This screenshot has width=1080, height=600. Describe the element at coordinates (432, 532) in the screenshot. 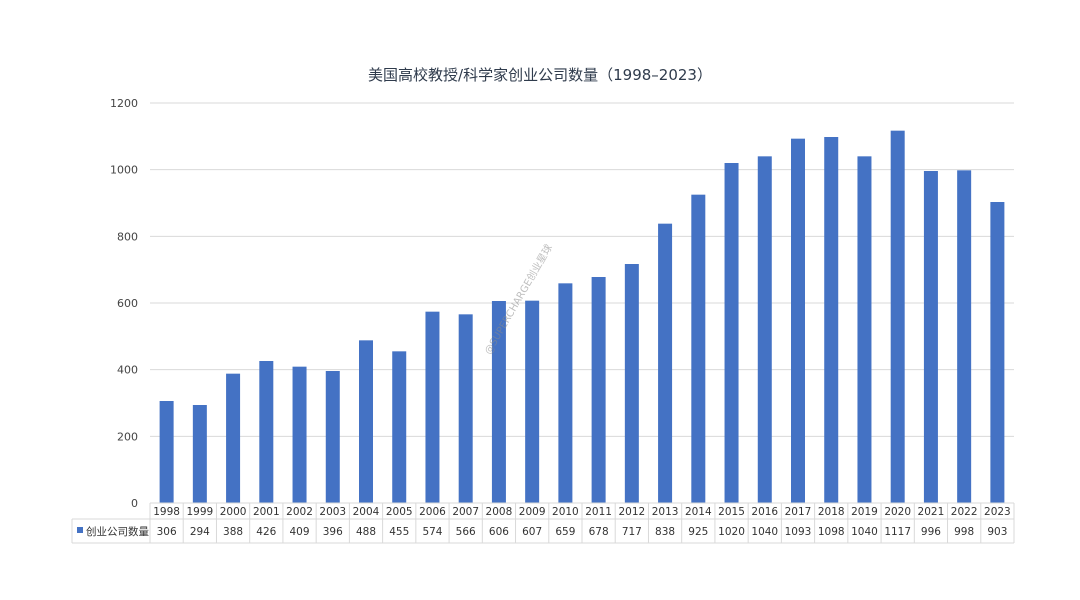

I see `data-label: 574` at that location.